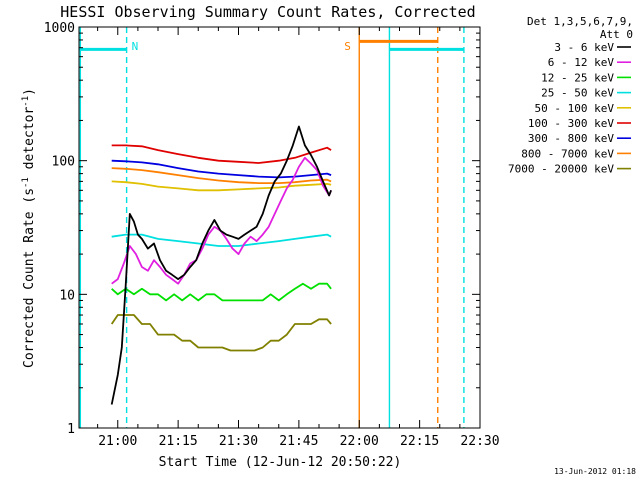  What do you see at coordinates (59, 229) in the screenshot?
I see `y-tick-labels: 1 10 100 1000` at bounding box center [59, 229].